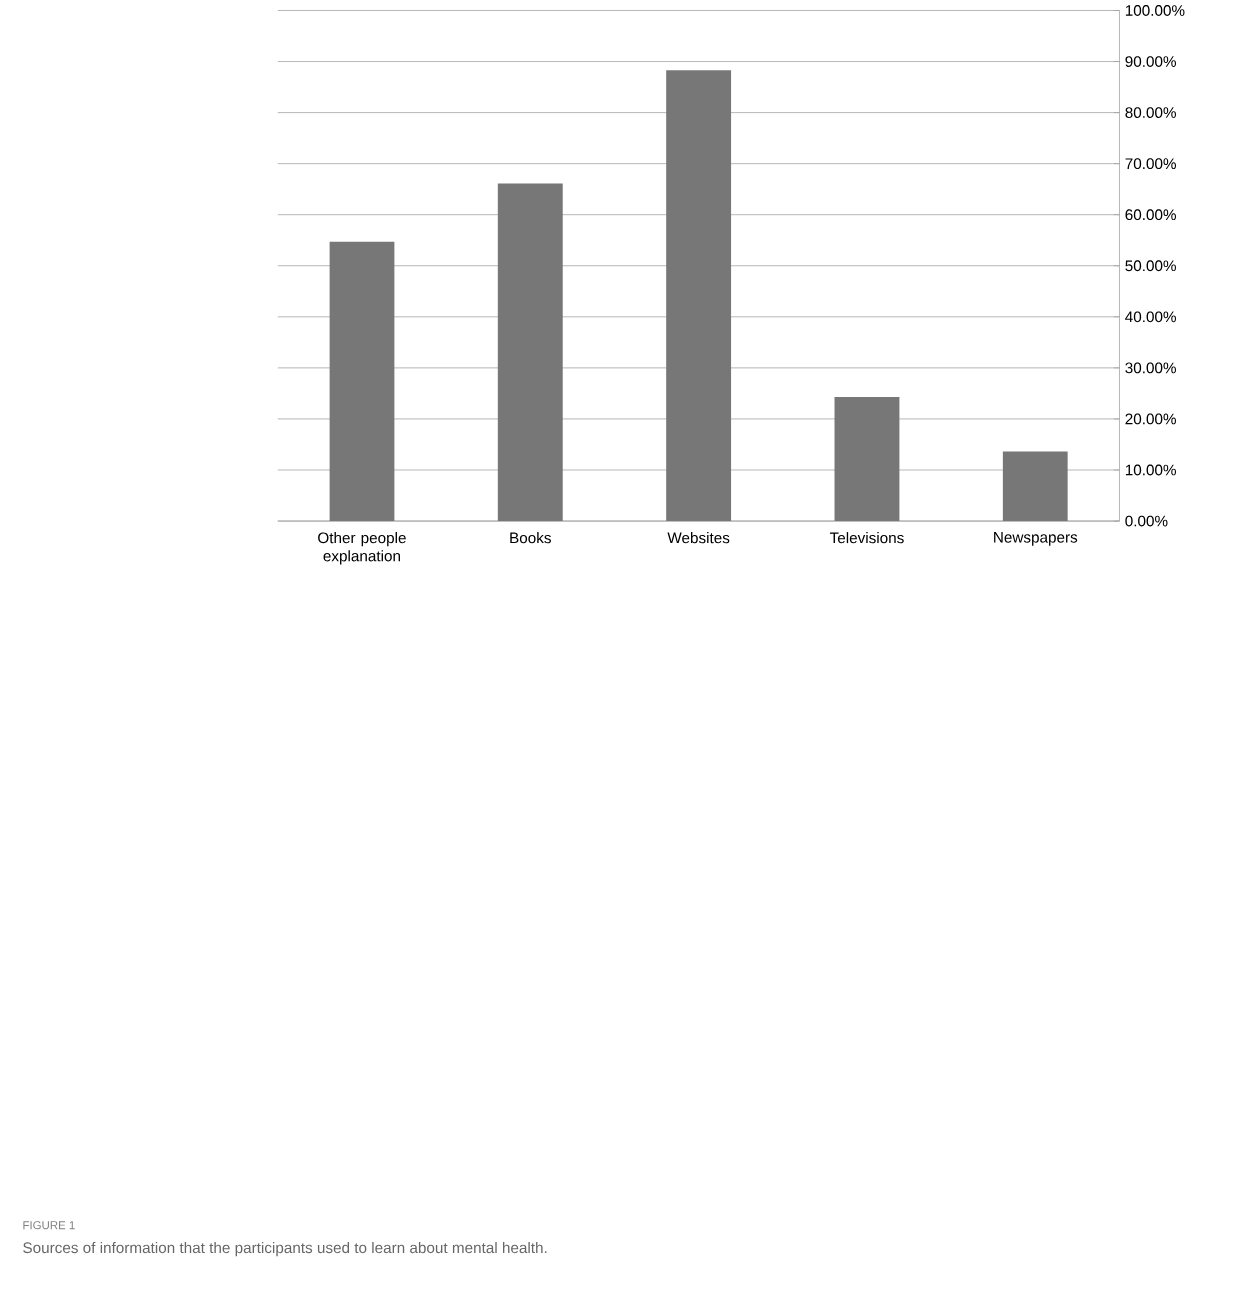 Image resolution: width=1233 pixels, height=1292 pixels. What do you see at coordinates (1150, 164) in the screenshot?
I see `y-tick-label: 70.00%` at bounding box center [1150, 164].